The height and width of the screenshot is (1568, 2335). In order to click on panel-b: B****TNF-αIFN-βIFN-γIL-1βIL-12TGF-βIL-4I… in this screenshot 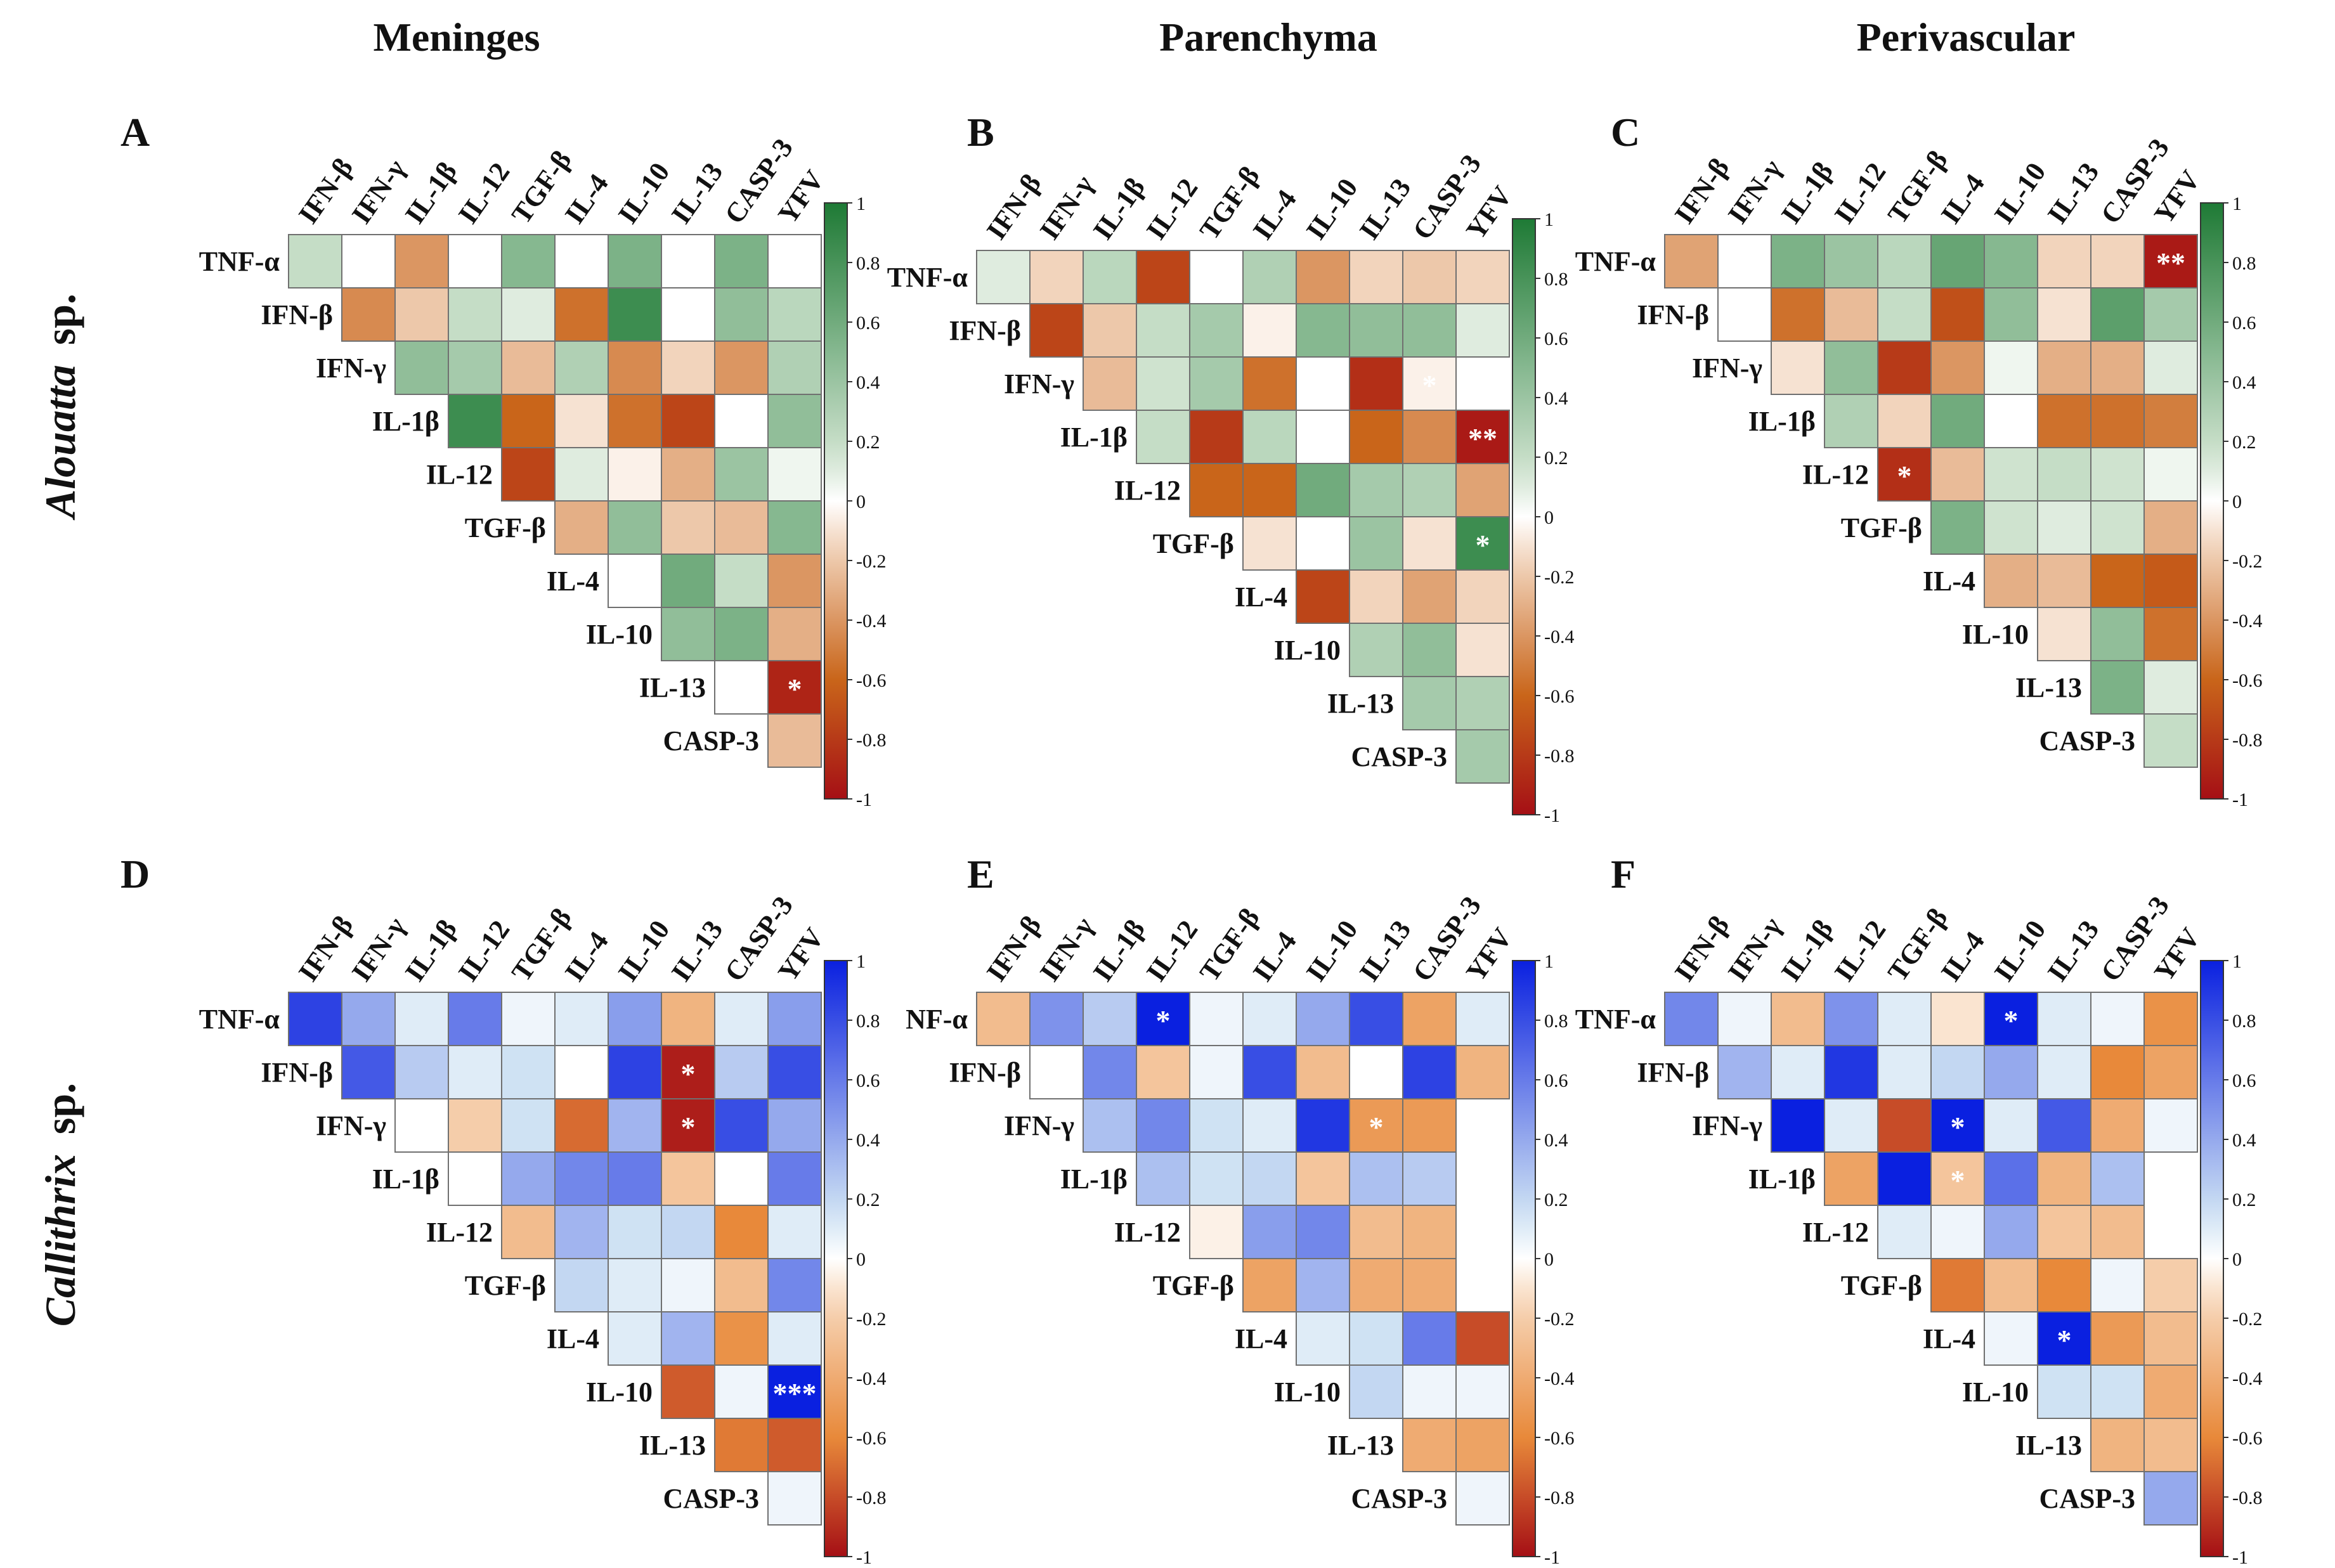, I will do `click(1231, 468)`.